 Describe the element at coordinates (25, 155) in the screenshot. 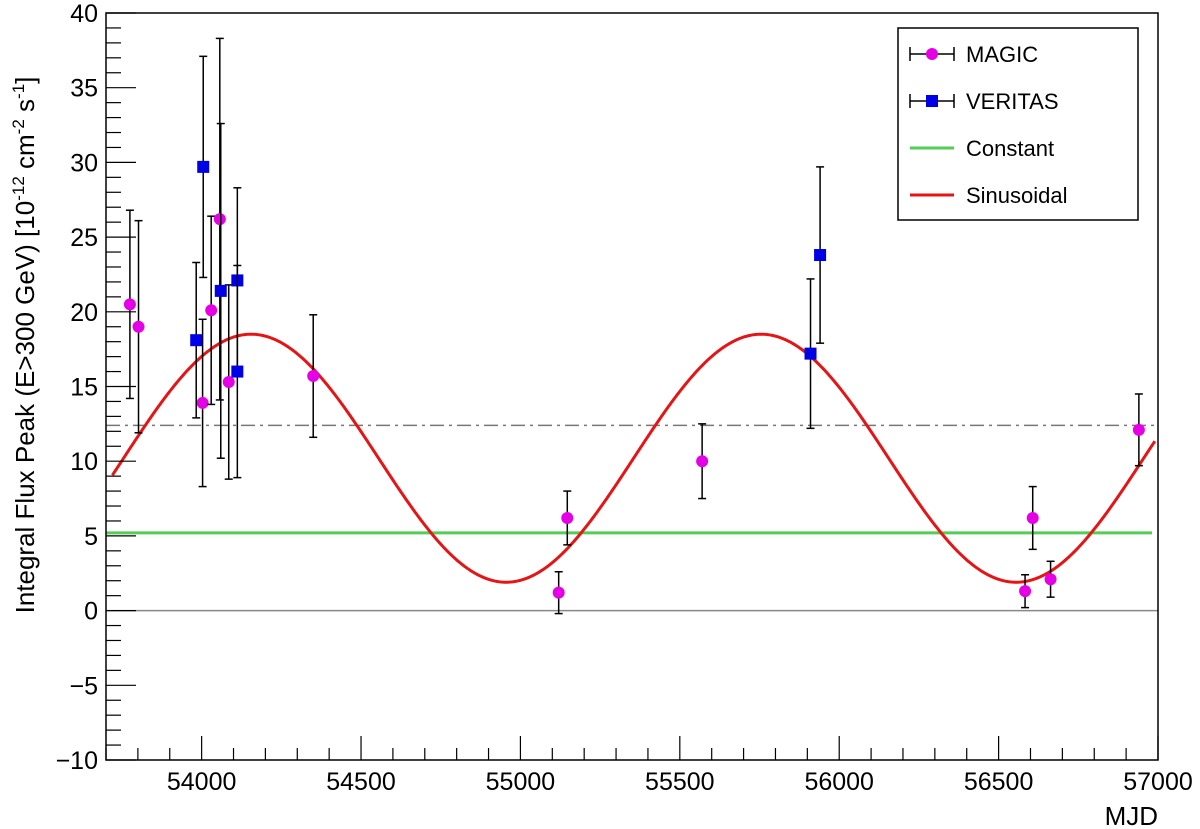

I see `y-axis-title-mid1: cm` at that location.